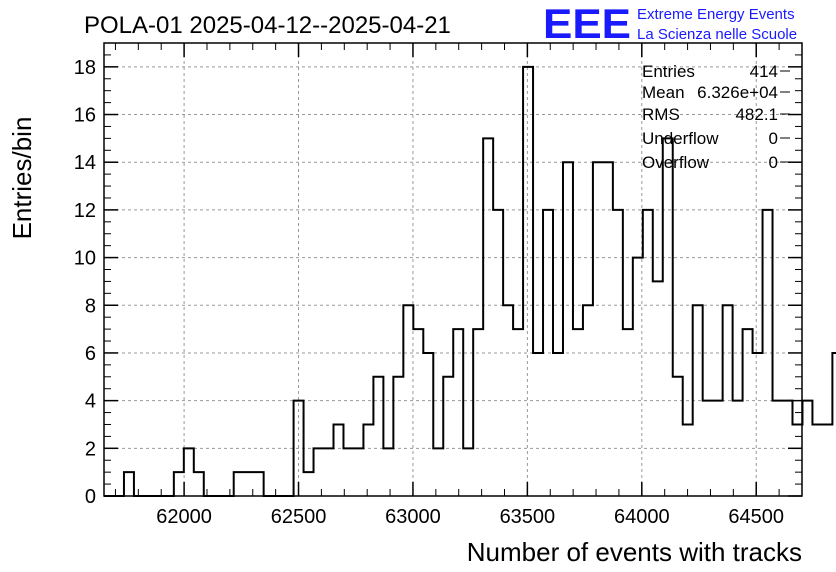  What do you see at coordinates (668, 71) in the screenshot?
I see `stat-entries-label: Entries` at bounding box center [668, 71].